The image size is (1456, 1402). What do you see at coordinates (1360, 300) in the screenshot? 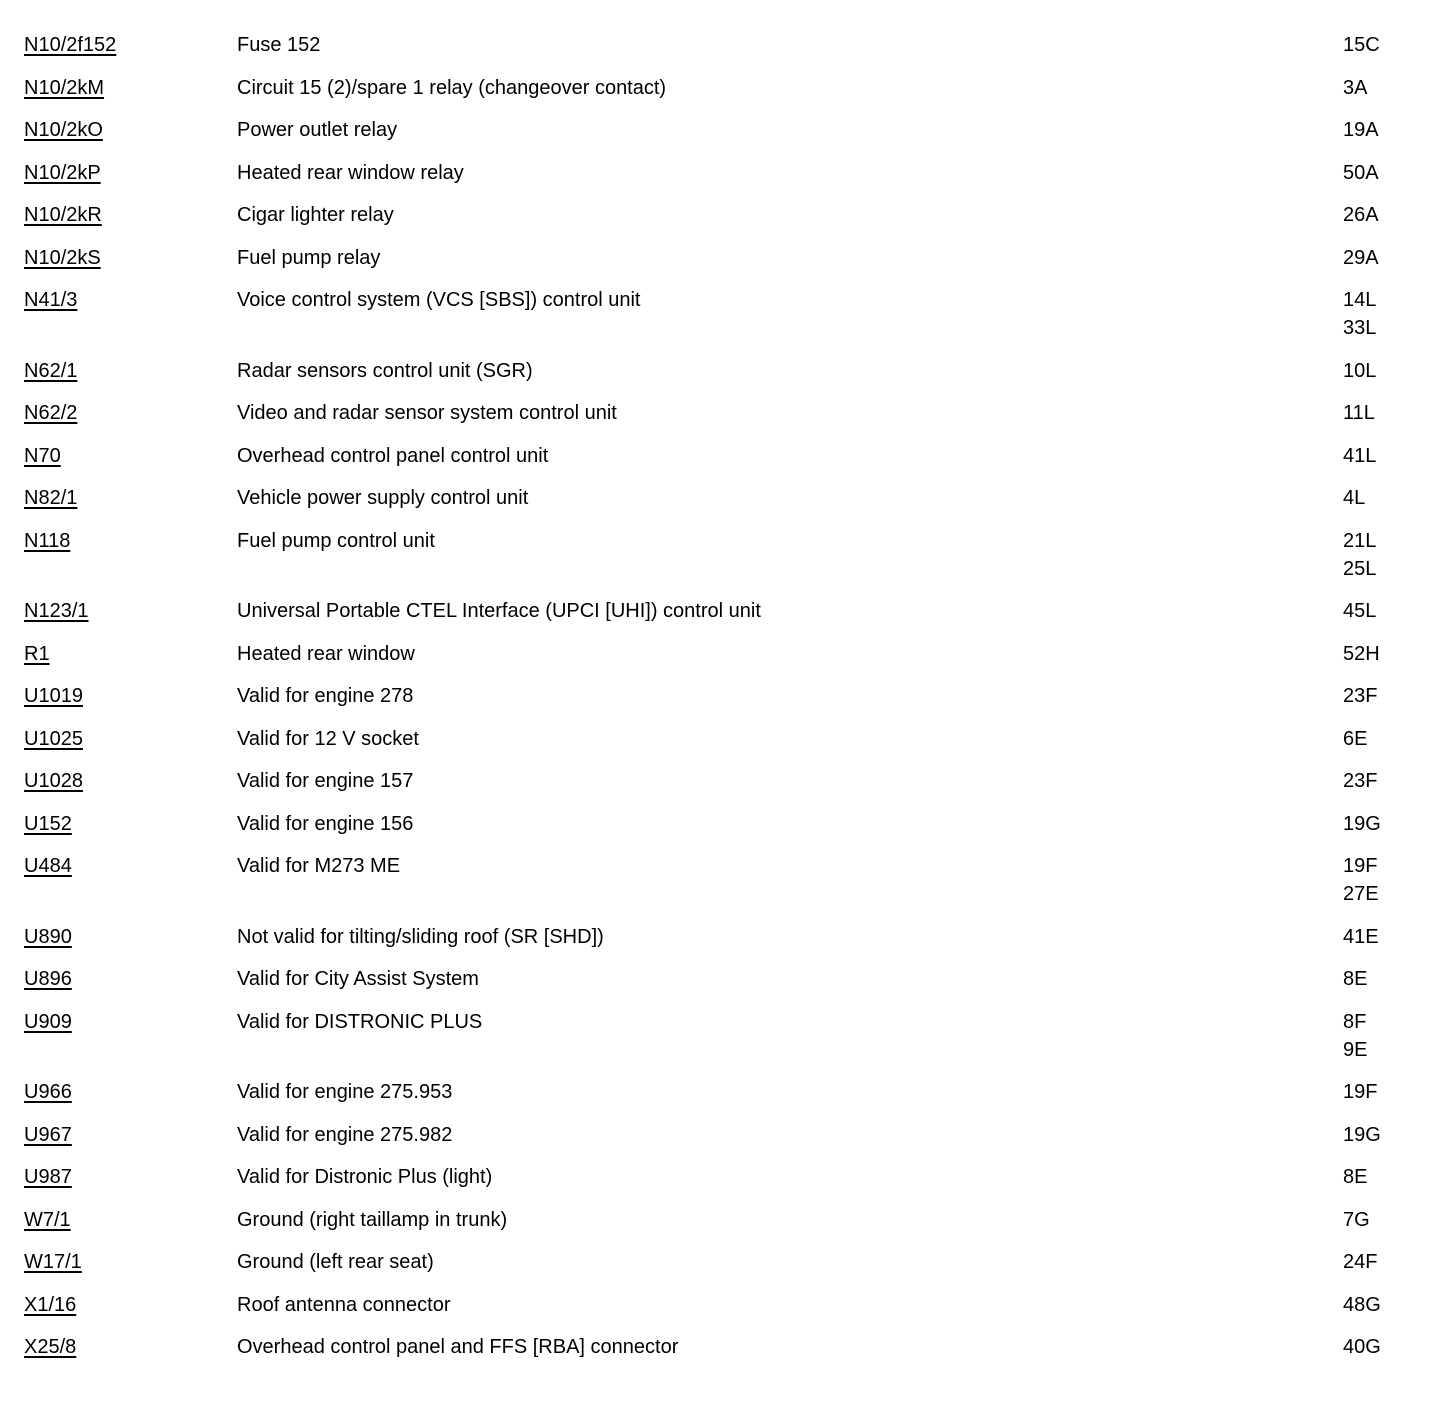
I see `location-code: 14L` at bounding box center [1360, 300].